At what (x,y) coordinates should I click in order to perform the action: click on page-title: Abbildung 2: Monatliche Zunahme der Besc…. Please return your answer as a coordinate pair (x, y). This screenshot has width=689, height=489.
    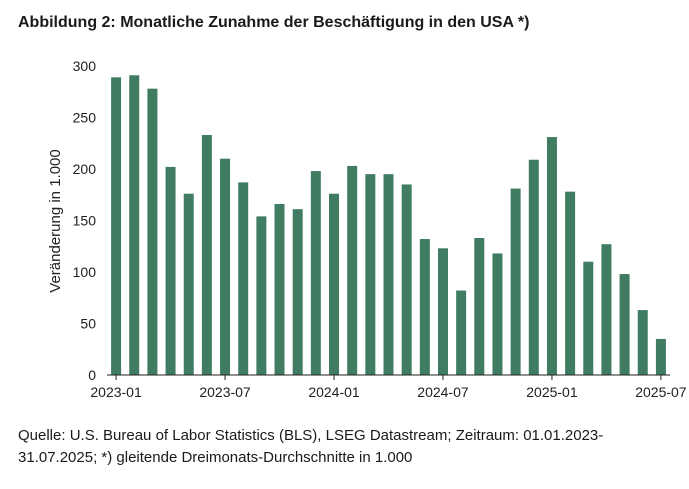
    Looking at the image, I should click on (274, 22).